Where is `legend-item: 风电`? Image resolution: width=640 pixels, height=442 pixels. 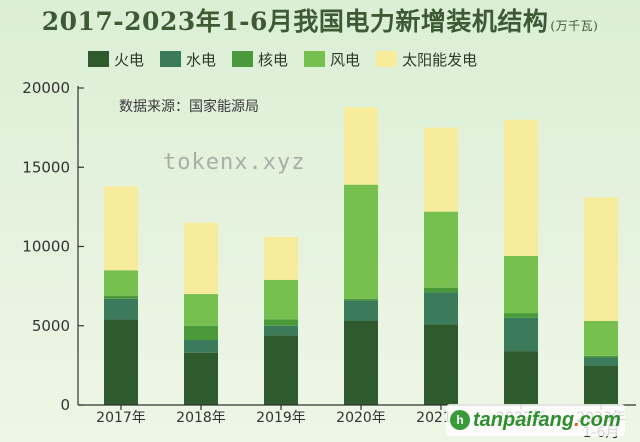
legend-item: 风电 is located at coordinates (332, 59).